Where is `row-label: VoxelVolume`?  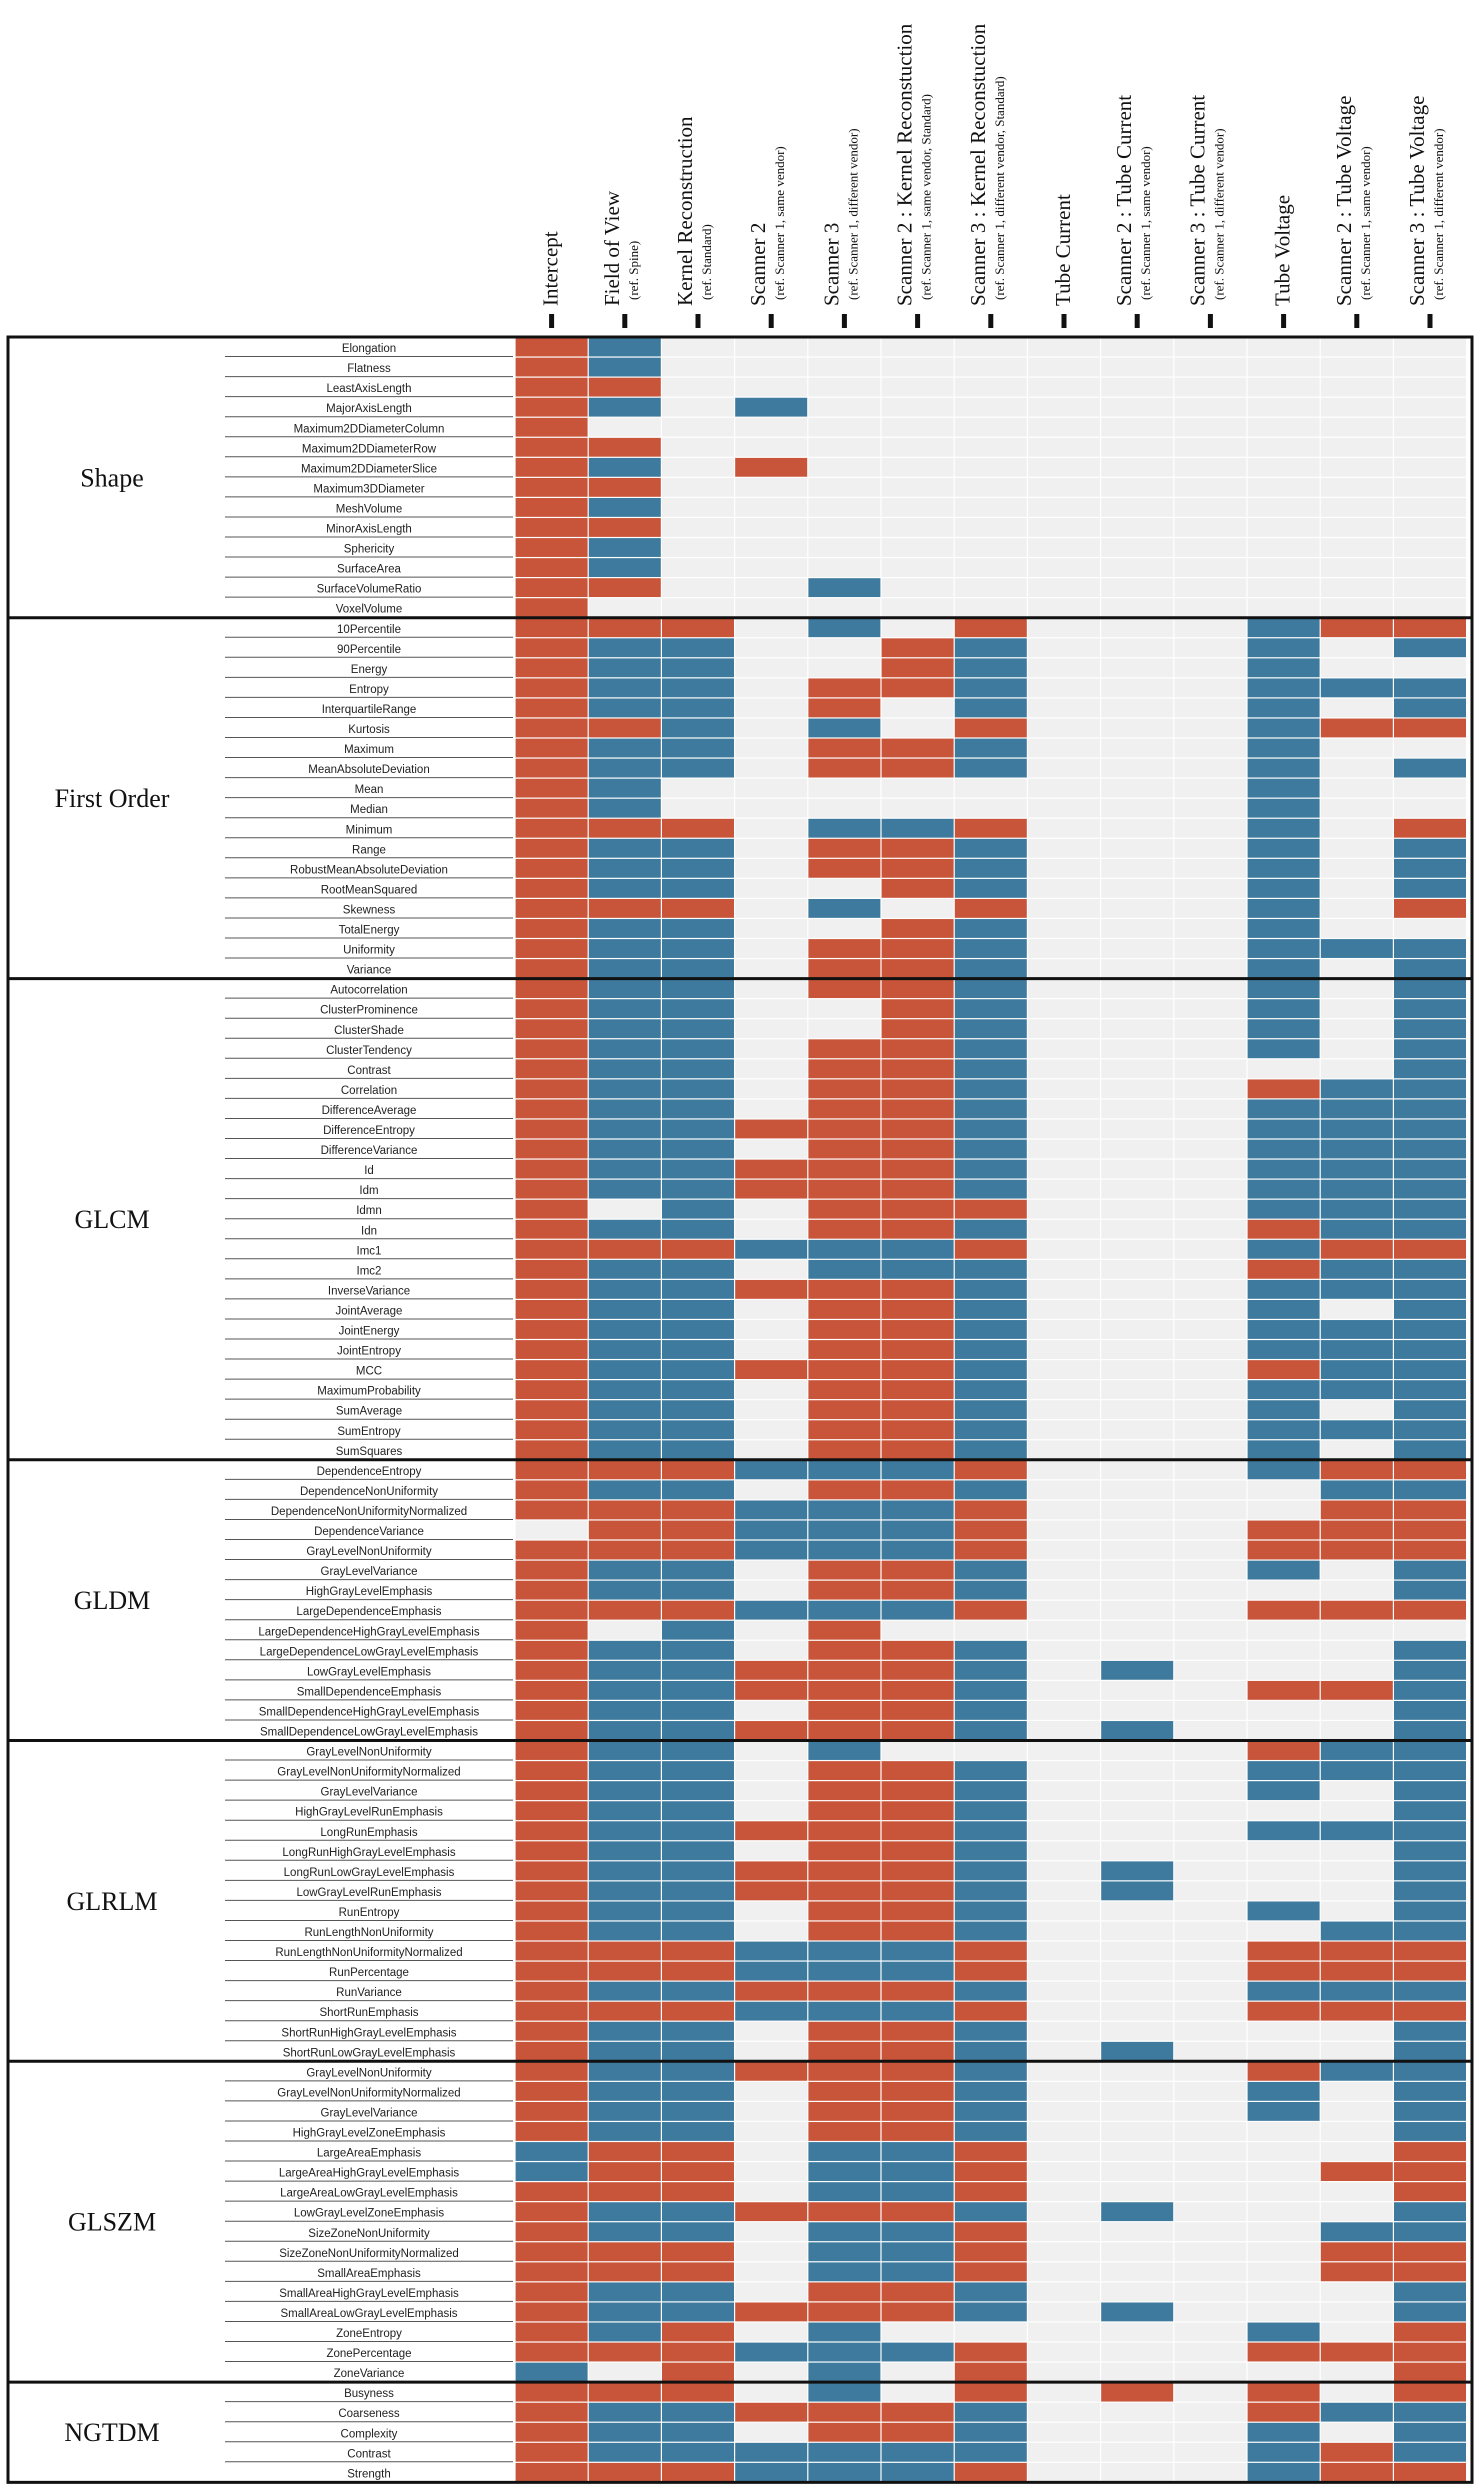 row-label: VoxelVolume is located at coordinates (369, 610).